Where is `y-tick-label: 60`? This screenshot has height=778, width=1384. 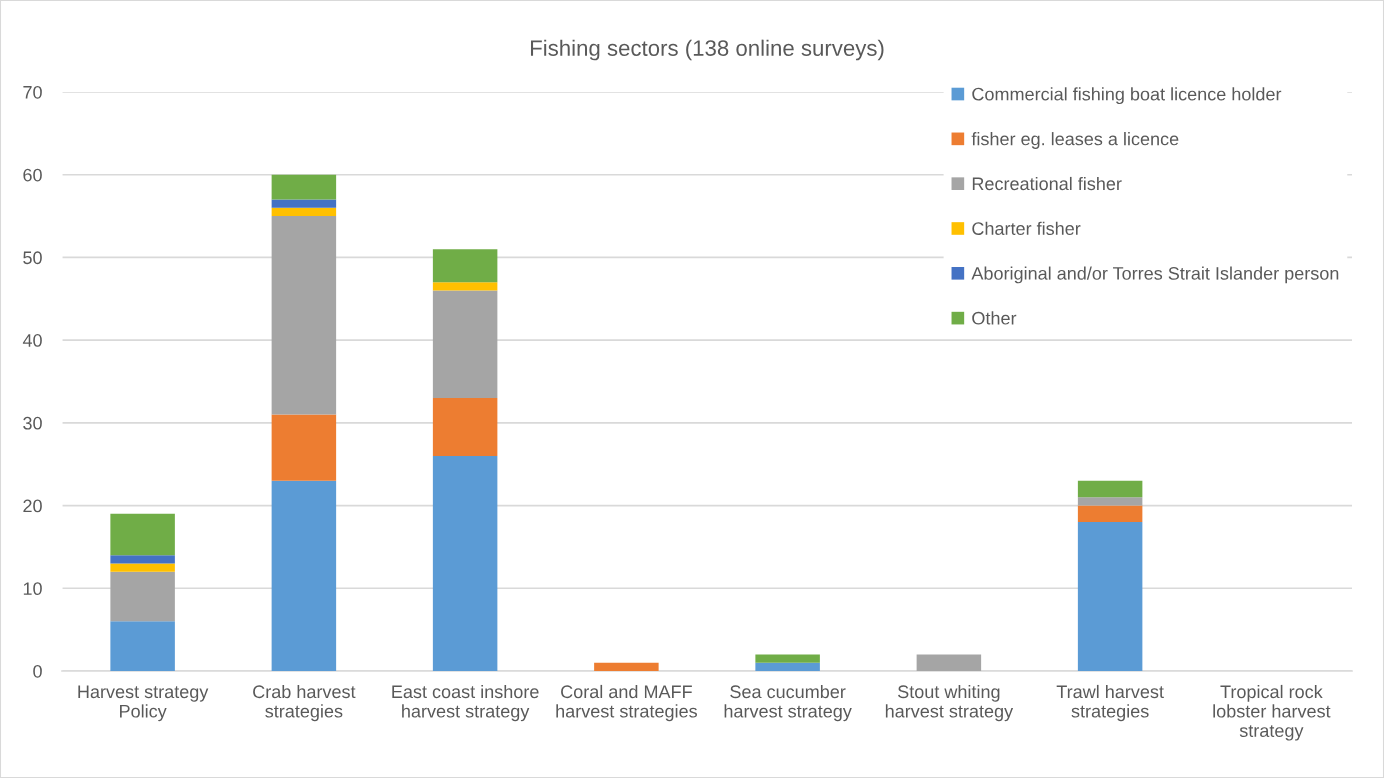
y-tick-label: 60 is located at coordinates (32, 175).